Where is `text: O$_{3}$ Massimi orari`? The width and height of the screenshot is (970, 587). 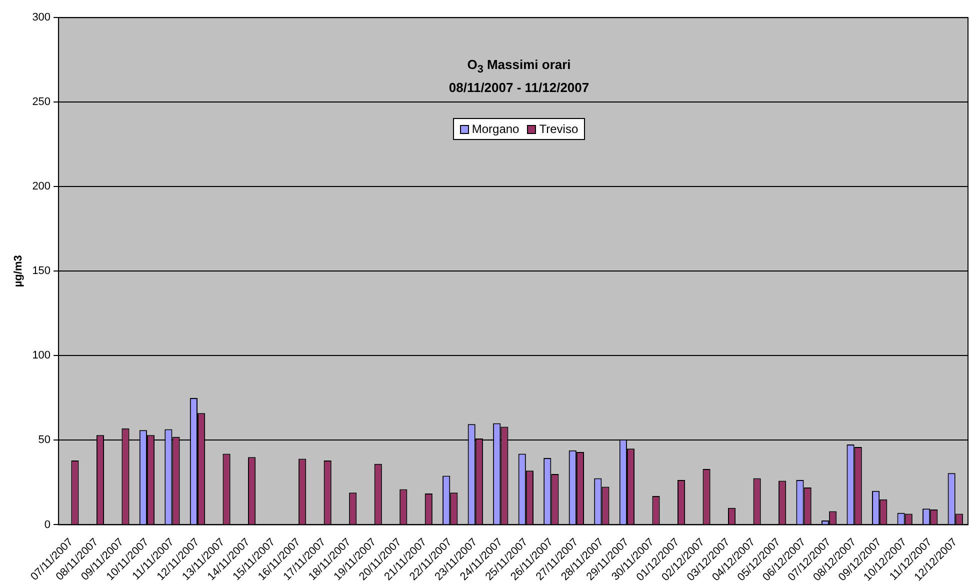 text: O$_{3}$ Massimi orari is located at coordinates (519, 67).